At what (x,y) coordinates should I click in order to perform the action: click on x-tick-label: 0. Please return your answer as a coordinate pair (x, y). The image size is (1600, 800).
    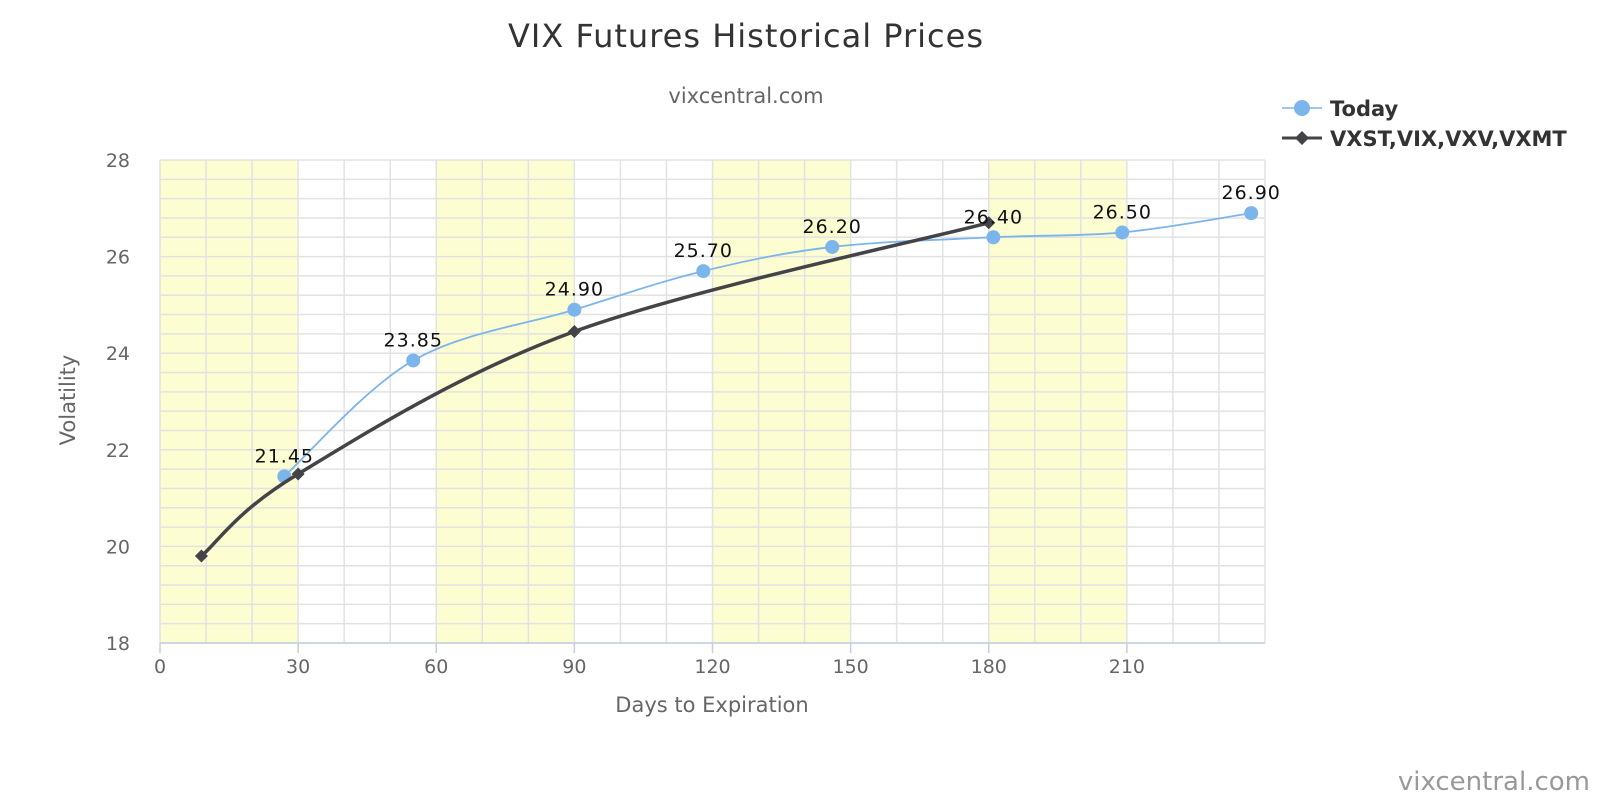
    Looking at the image, I should click on (160, 667).